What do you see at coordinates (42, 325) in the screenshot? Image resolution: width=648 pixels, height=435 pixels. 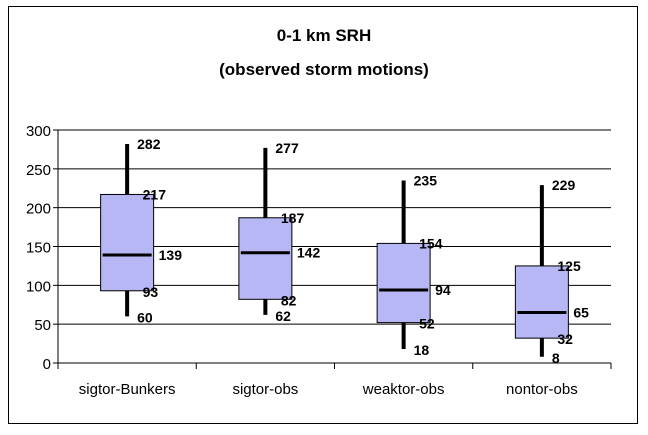 I see `y-tick-label: 50` at bounding box center [42, 325].